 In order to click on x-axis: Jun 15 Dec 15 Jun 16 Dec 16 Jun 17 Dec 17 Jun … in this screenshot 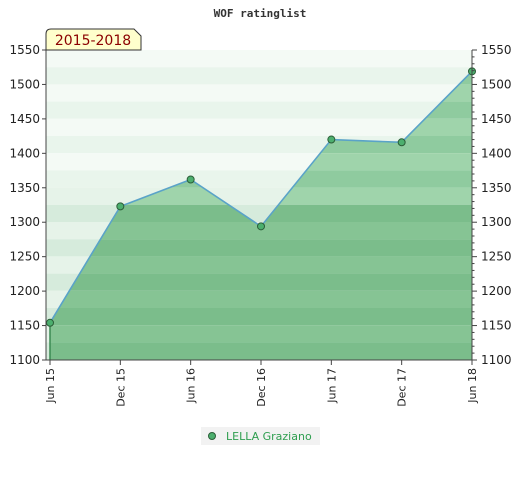, I will do `click(261, 383)`.